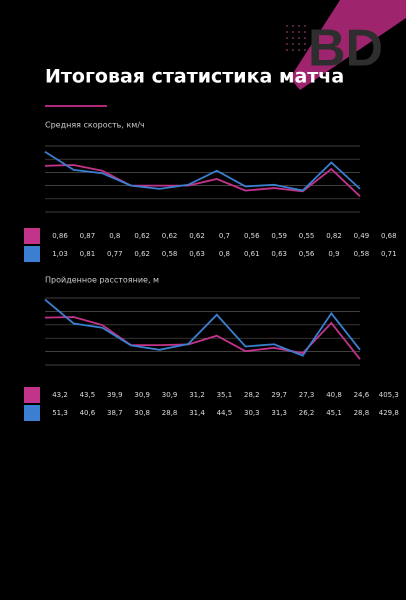 The image size is (406, 600). I want to click on value-label: 40,6, so click(88, 413).